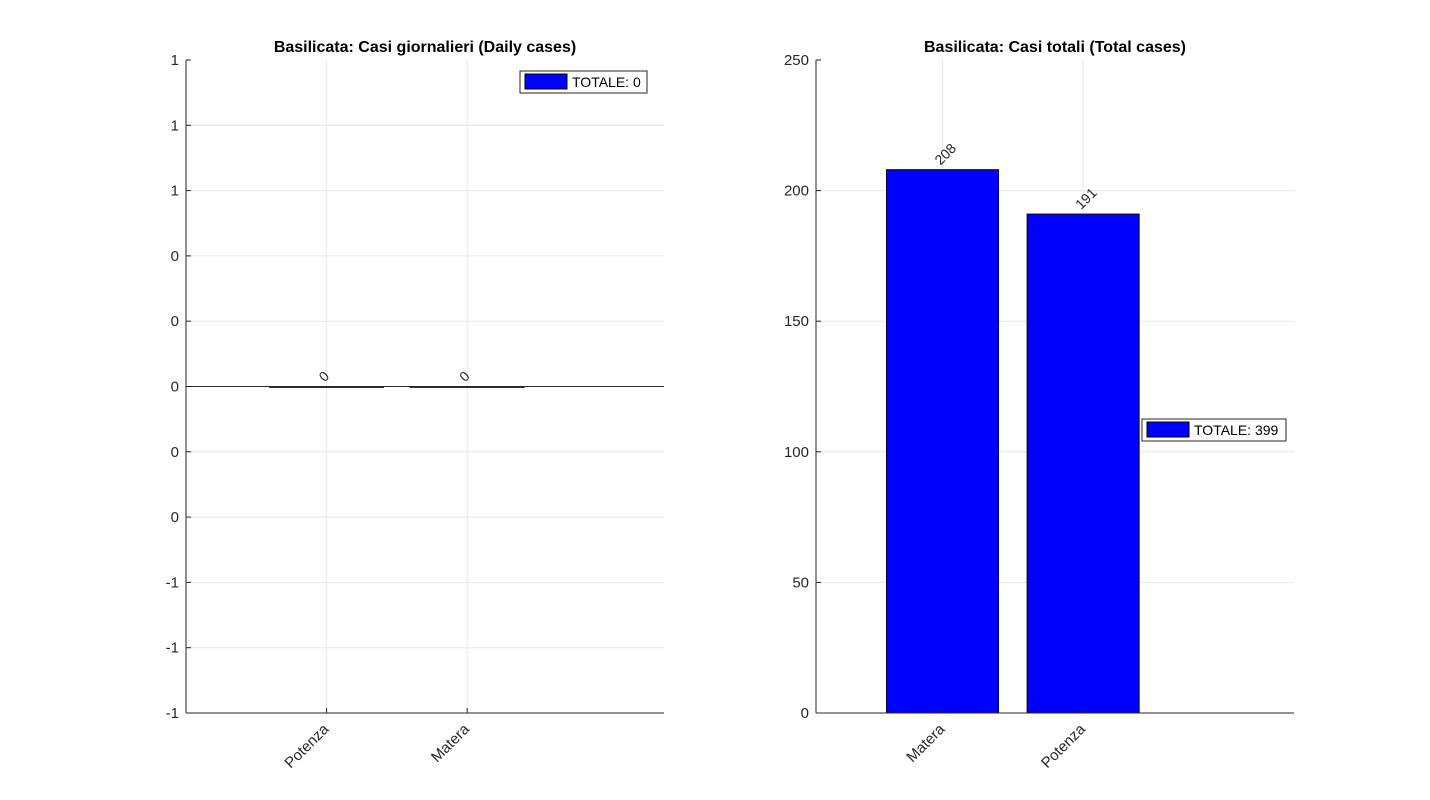  I want to click on bar-potenza, so click(1083, 463).